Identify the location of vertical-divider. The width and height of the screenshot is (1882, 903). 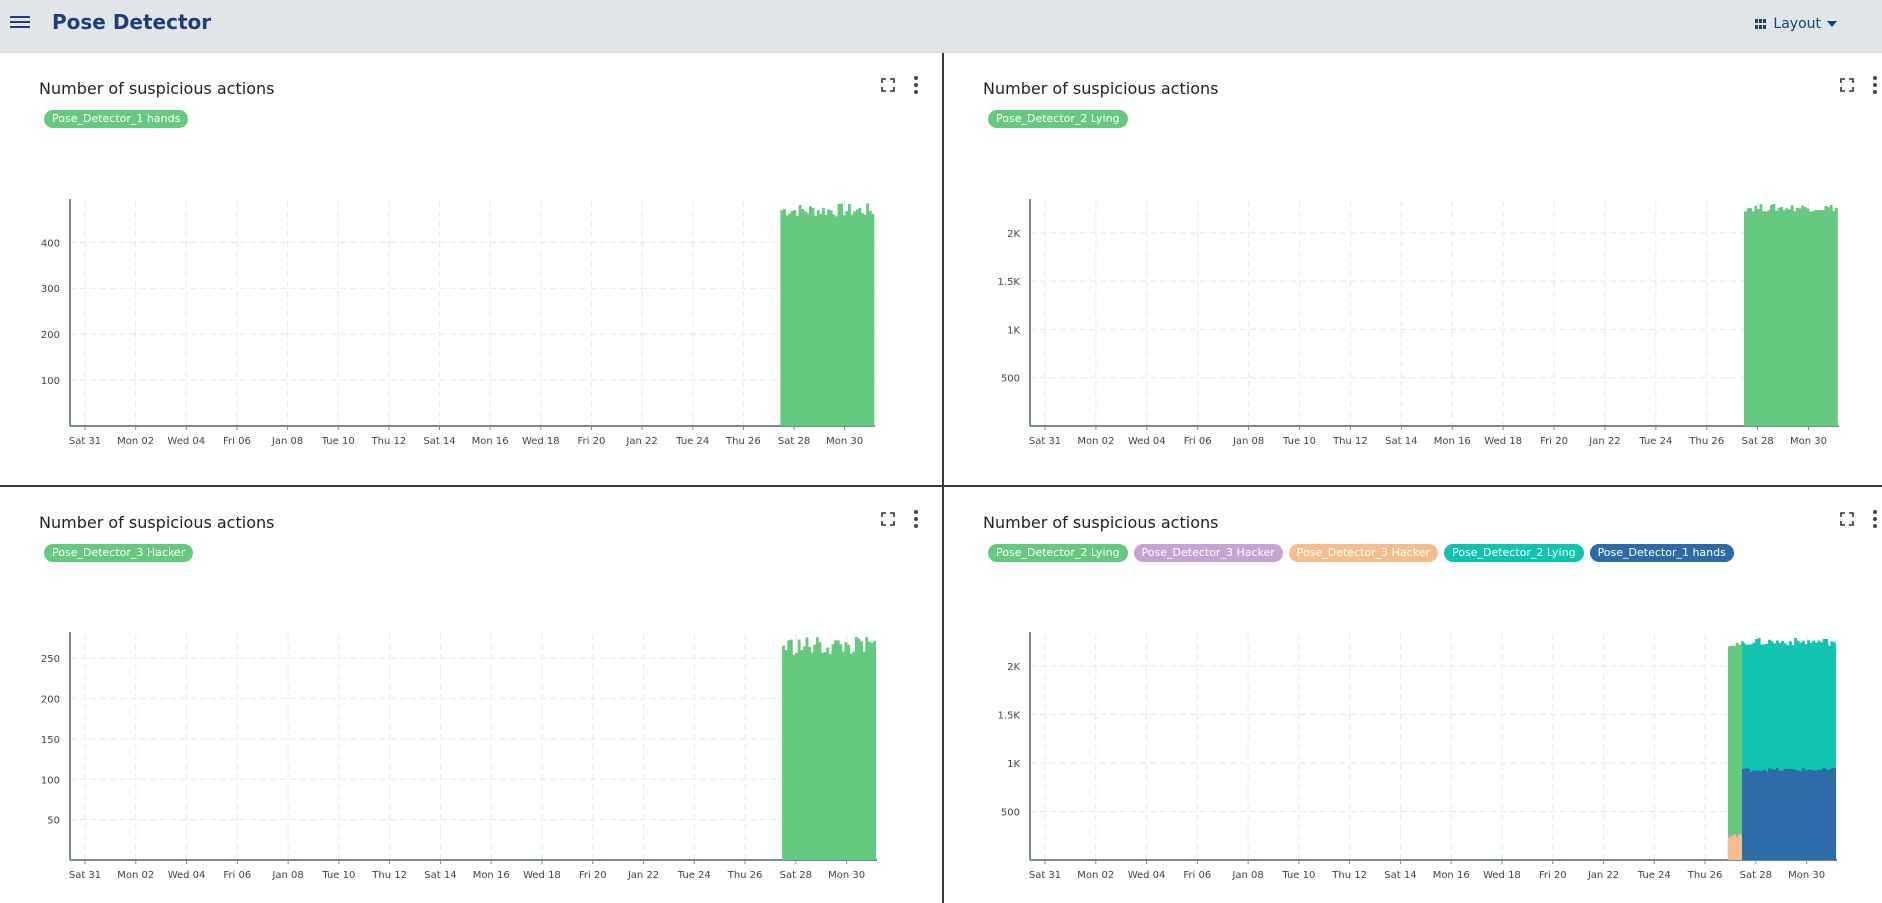
(943, 478).